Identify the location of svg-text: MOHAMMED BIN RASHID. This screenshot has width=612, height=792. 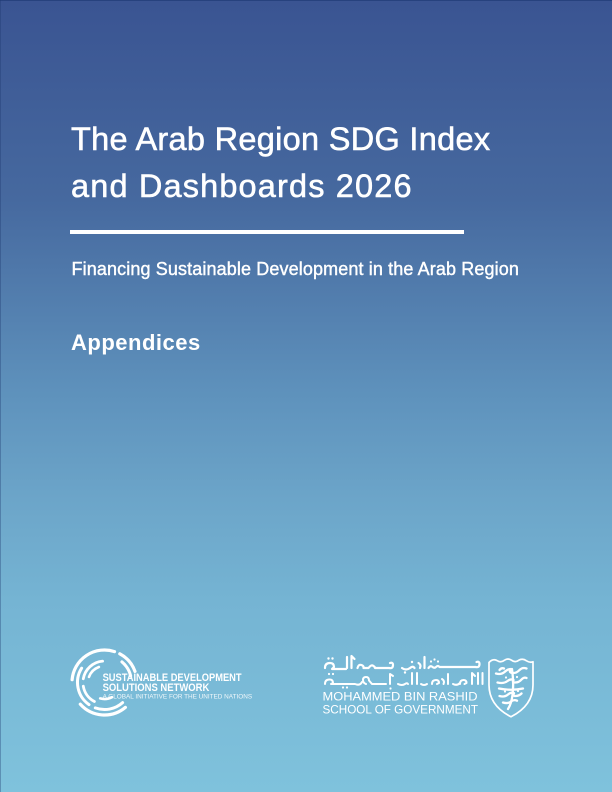
(400, 697).